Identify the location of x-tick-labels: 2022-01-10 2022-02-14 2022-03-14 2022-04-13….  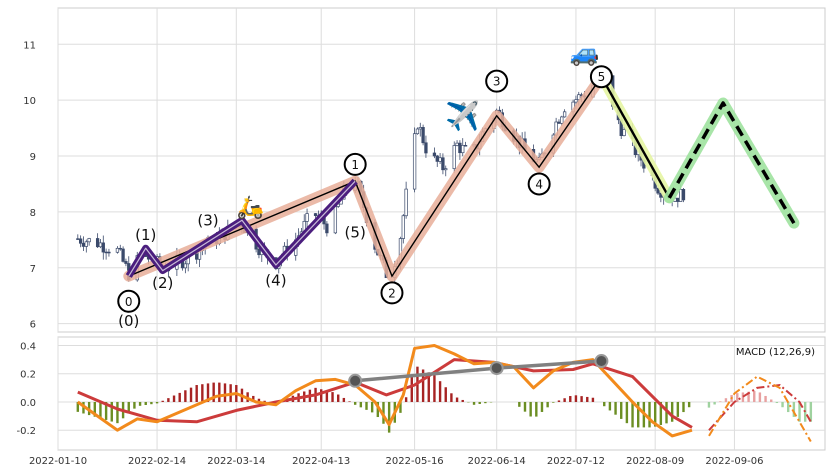
(396, 461).